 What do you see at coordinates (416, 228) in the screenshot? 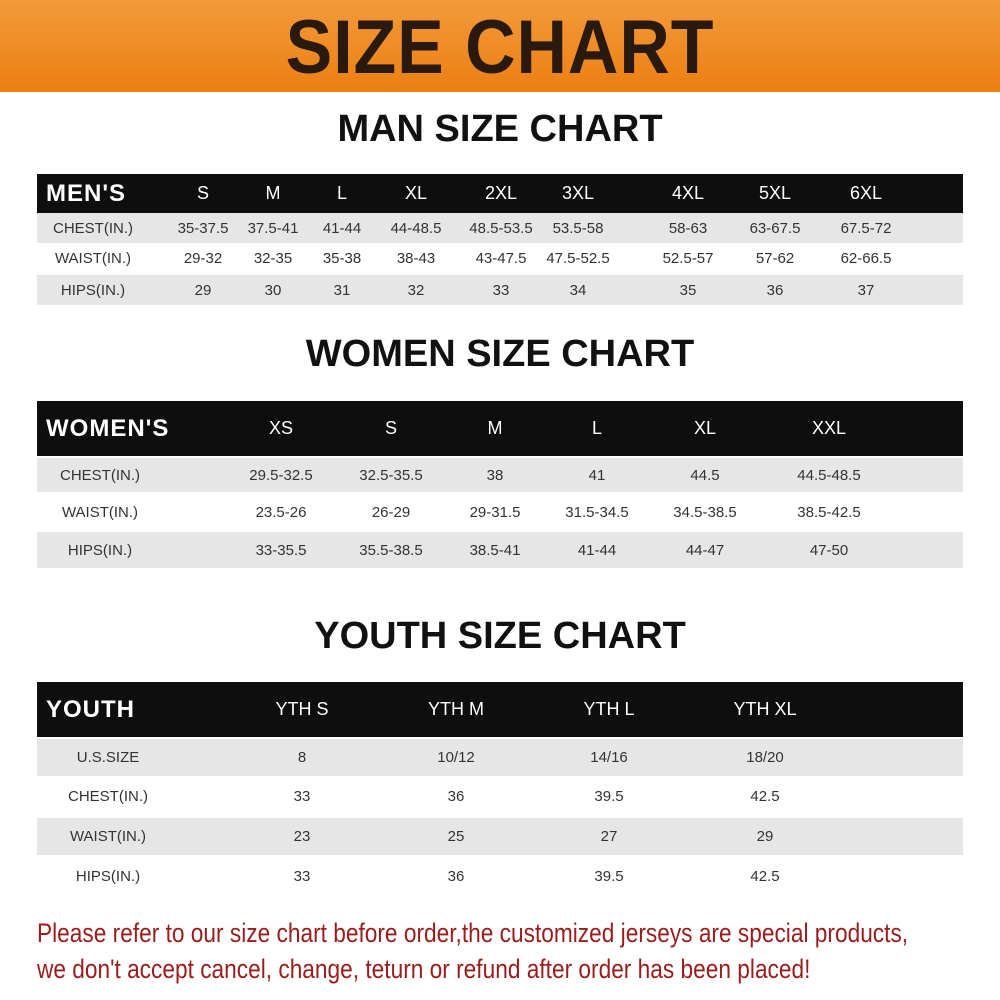
I see `table-cell: 44-48.5` at bounding box center [416, 228].